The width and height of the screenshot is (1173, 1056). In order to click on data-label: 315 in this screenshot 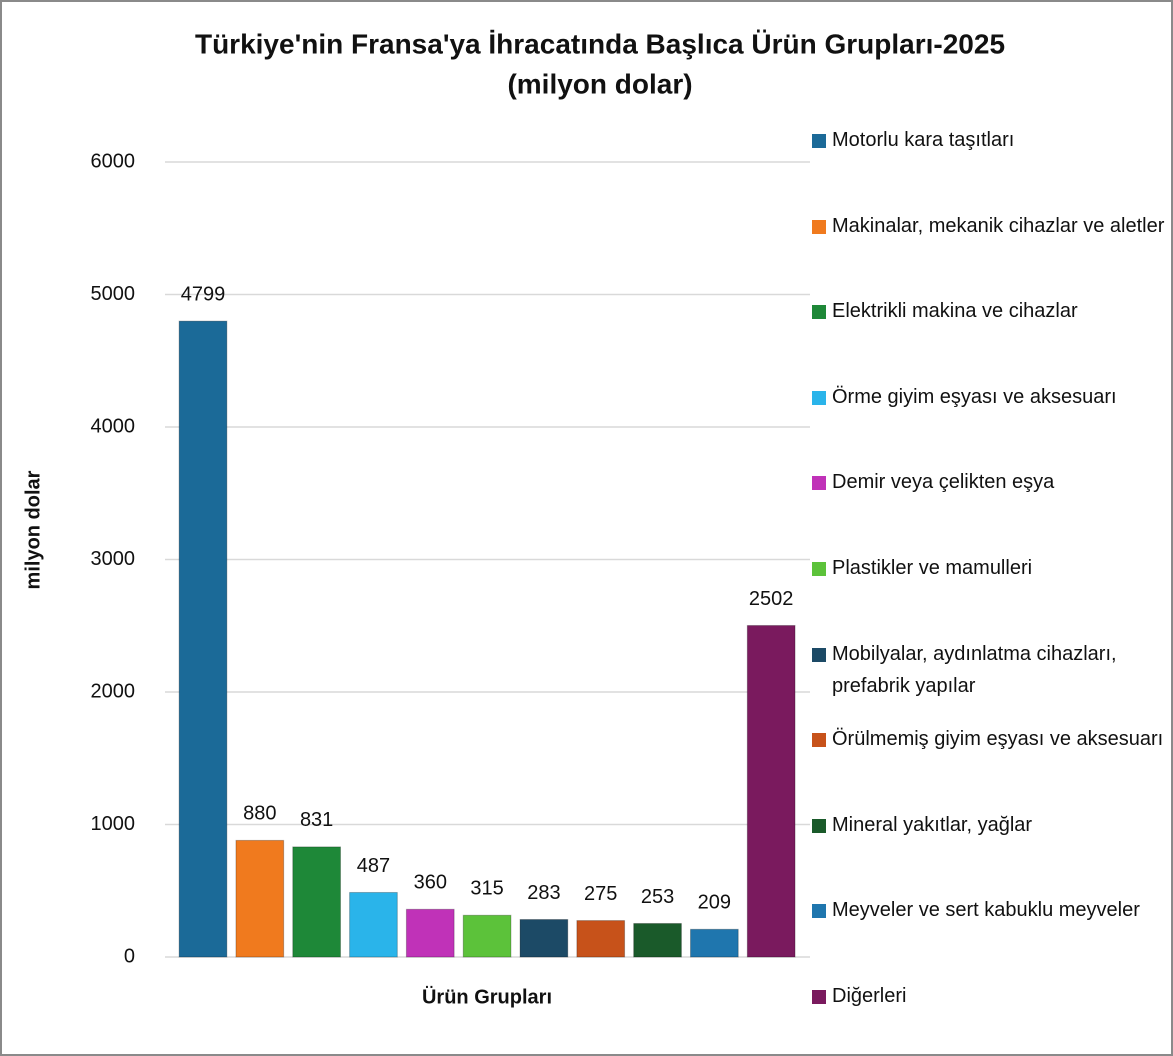, I will do `click(486, 889)`.